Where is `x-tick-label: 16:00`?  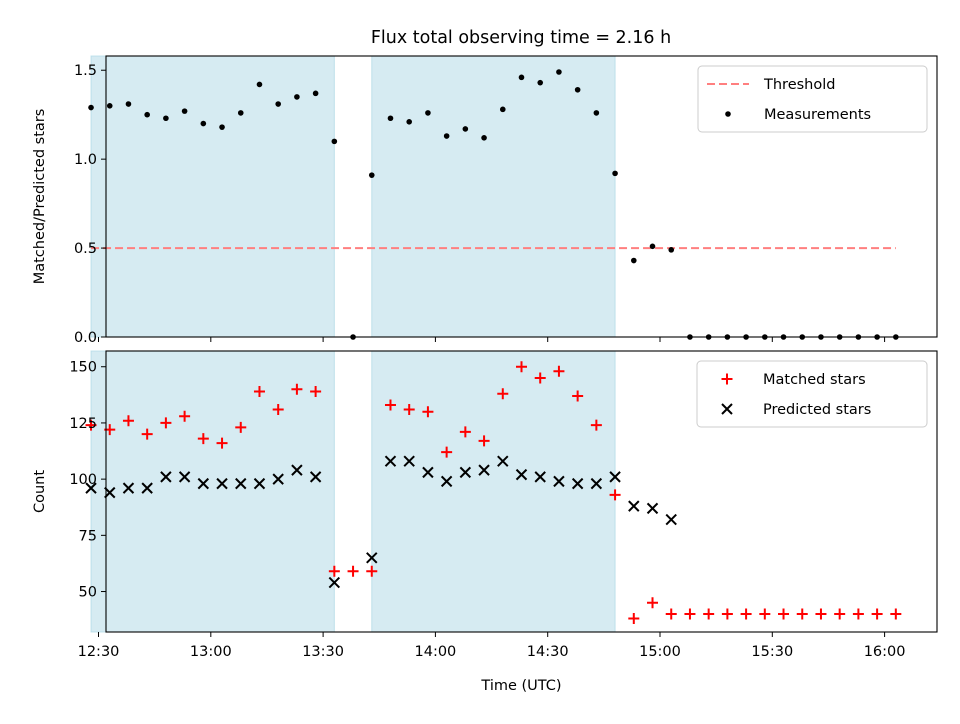
x-tick-label: 16:00 is located at coordinates (885, 652).